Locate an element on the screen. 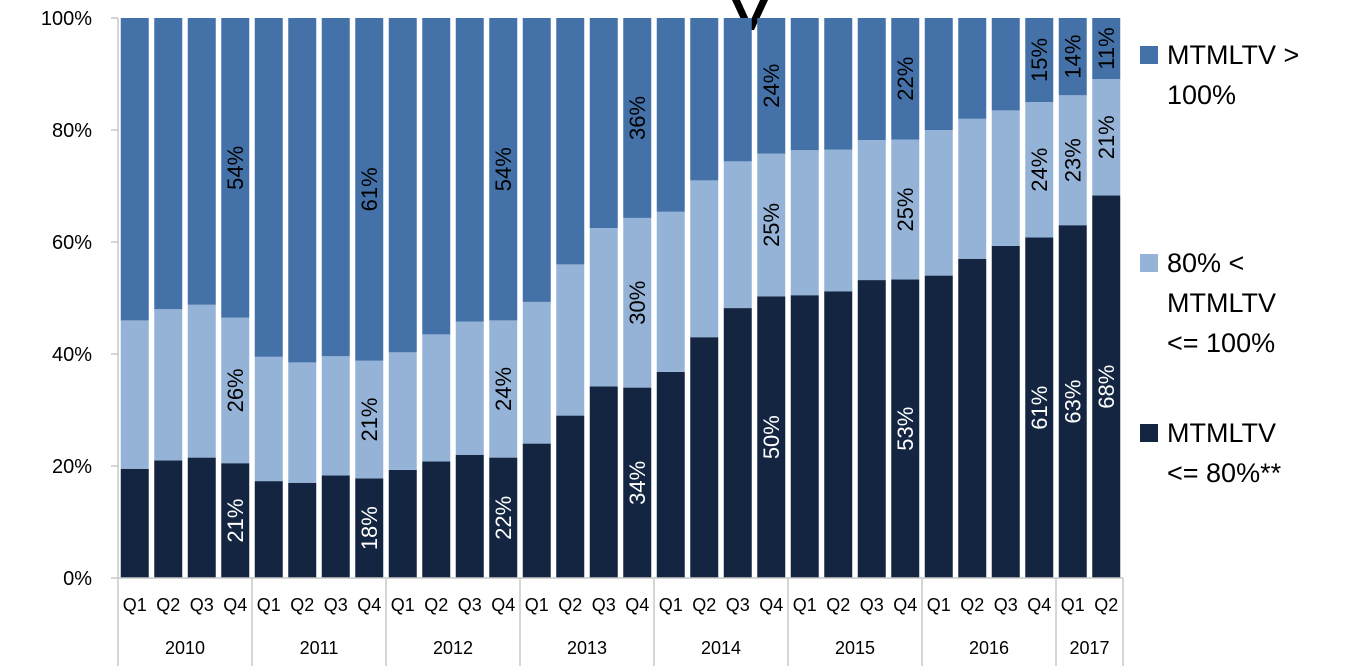 The image size is (1367, 668). data-label: 61% is located at coordinates (1039, 408).